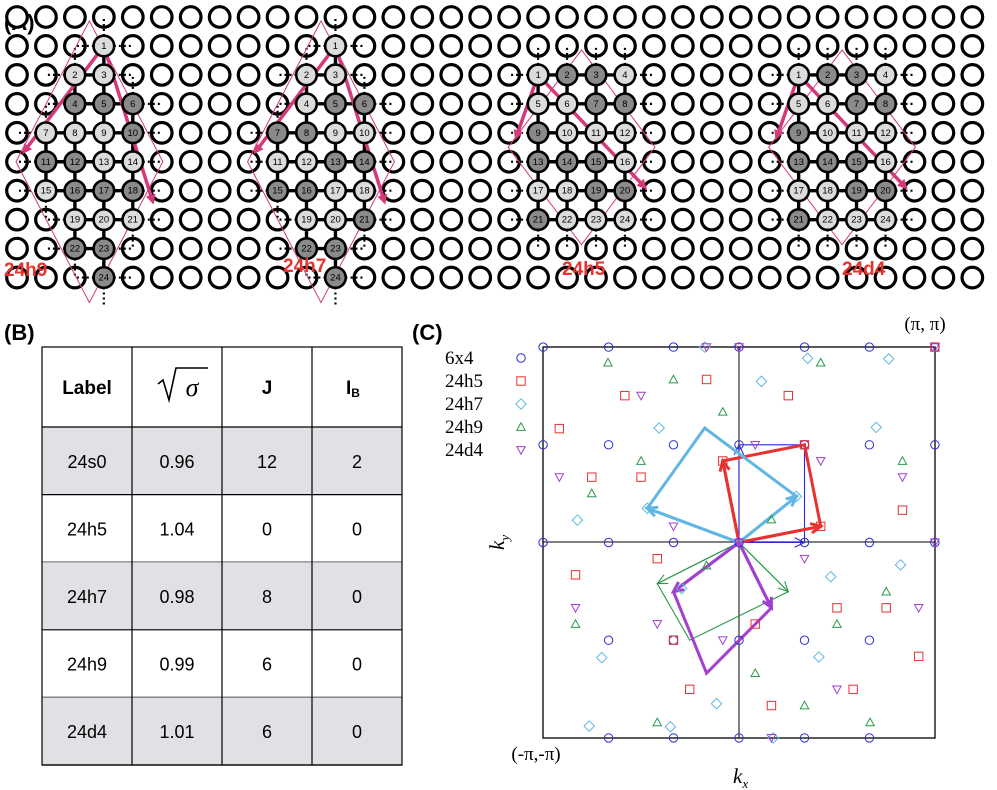  I want to click on site-number: 6, so click(132, 104).